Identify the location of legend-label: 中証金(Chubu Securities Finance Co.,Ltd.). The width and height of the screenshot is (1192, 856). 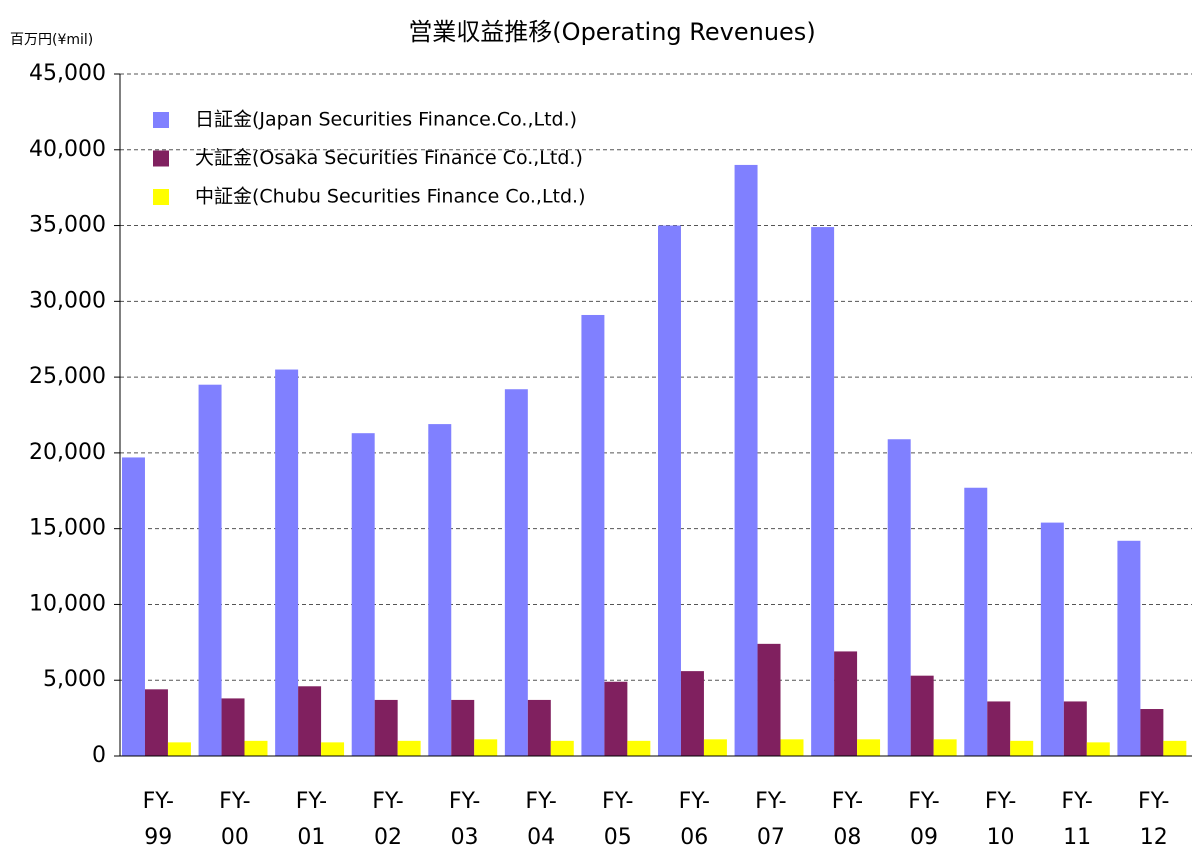
(390, 197).